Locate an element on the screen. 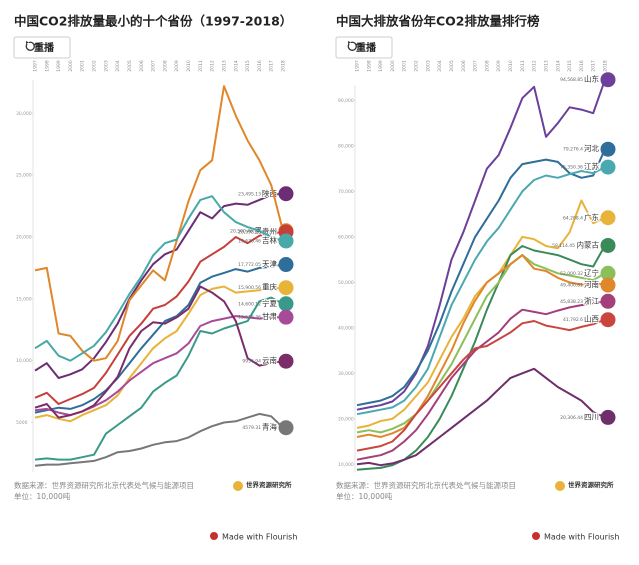 Image resolution: width=639 pixels, height=565 pixels. replay-icon is located at coordinates (30, 46).